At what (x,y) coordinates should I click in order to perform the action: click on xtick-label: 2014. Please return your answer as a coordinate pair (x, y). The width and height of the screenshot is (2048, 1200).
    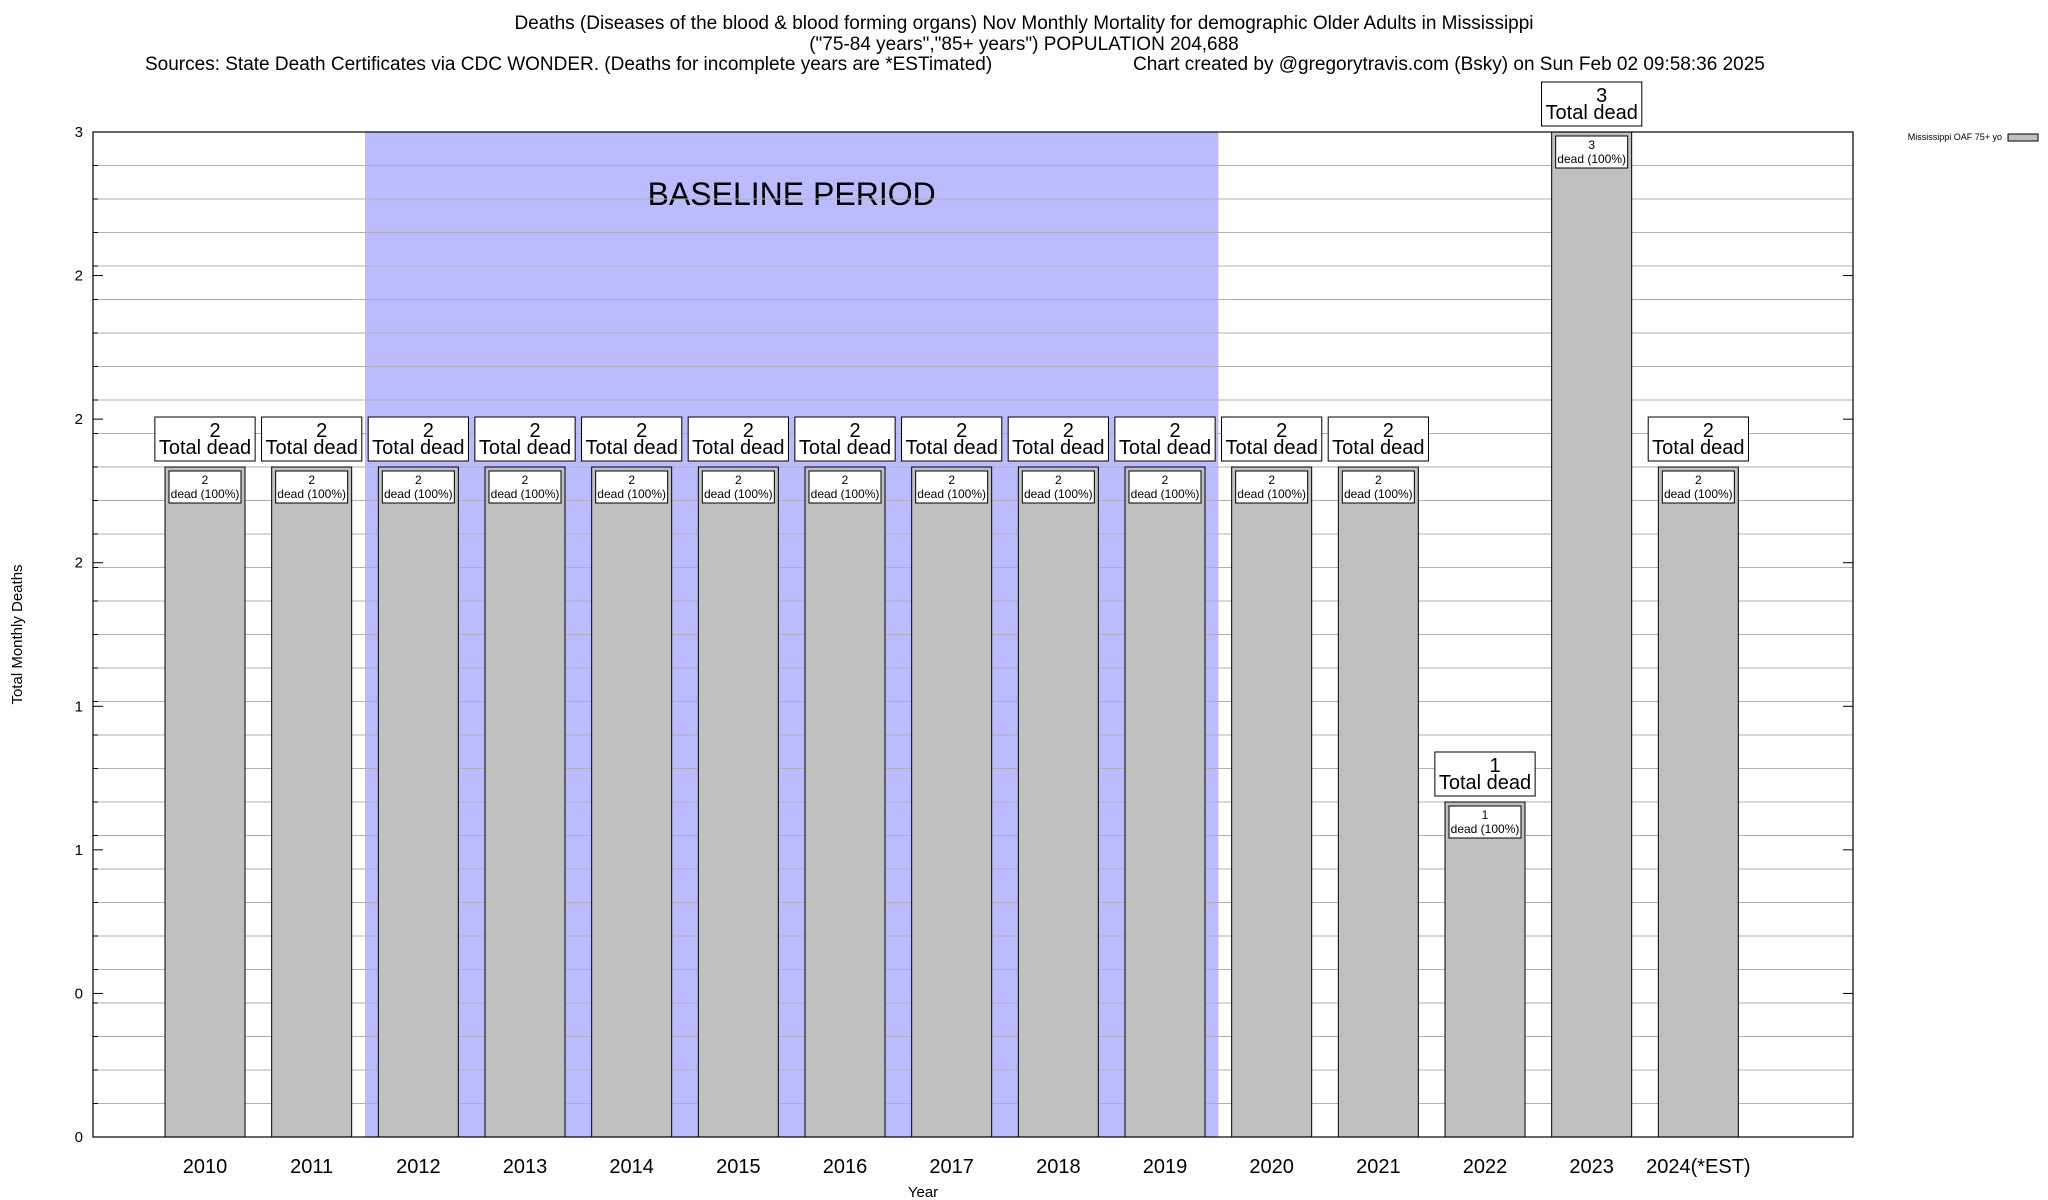
    Looking at the image, I should click on (631, 1167).